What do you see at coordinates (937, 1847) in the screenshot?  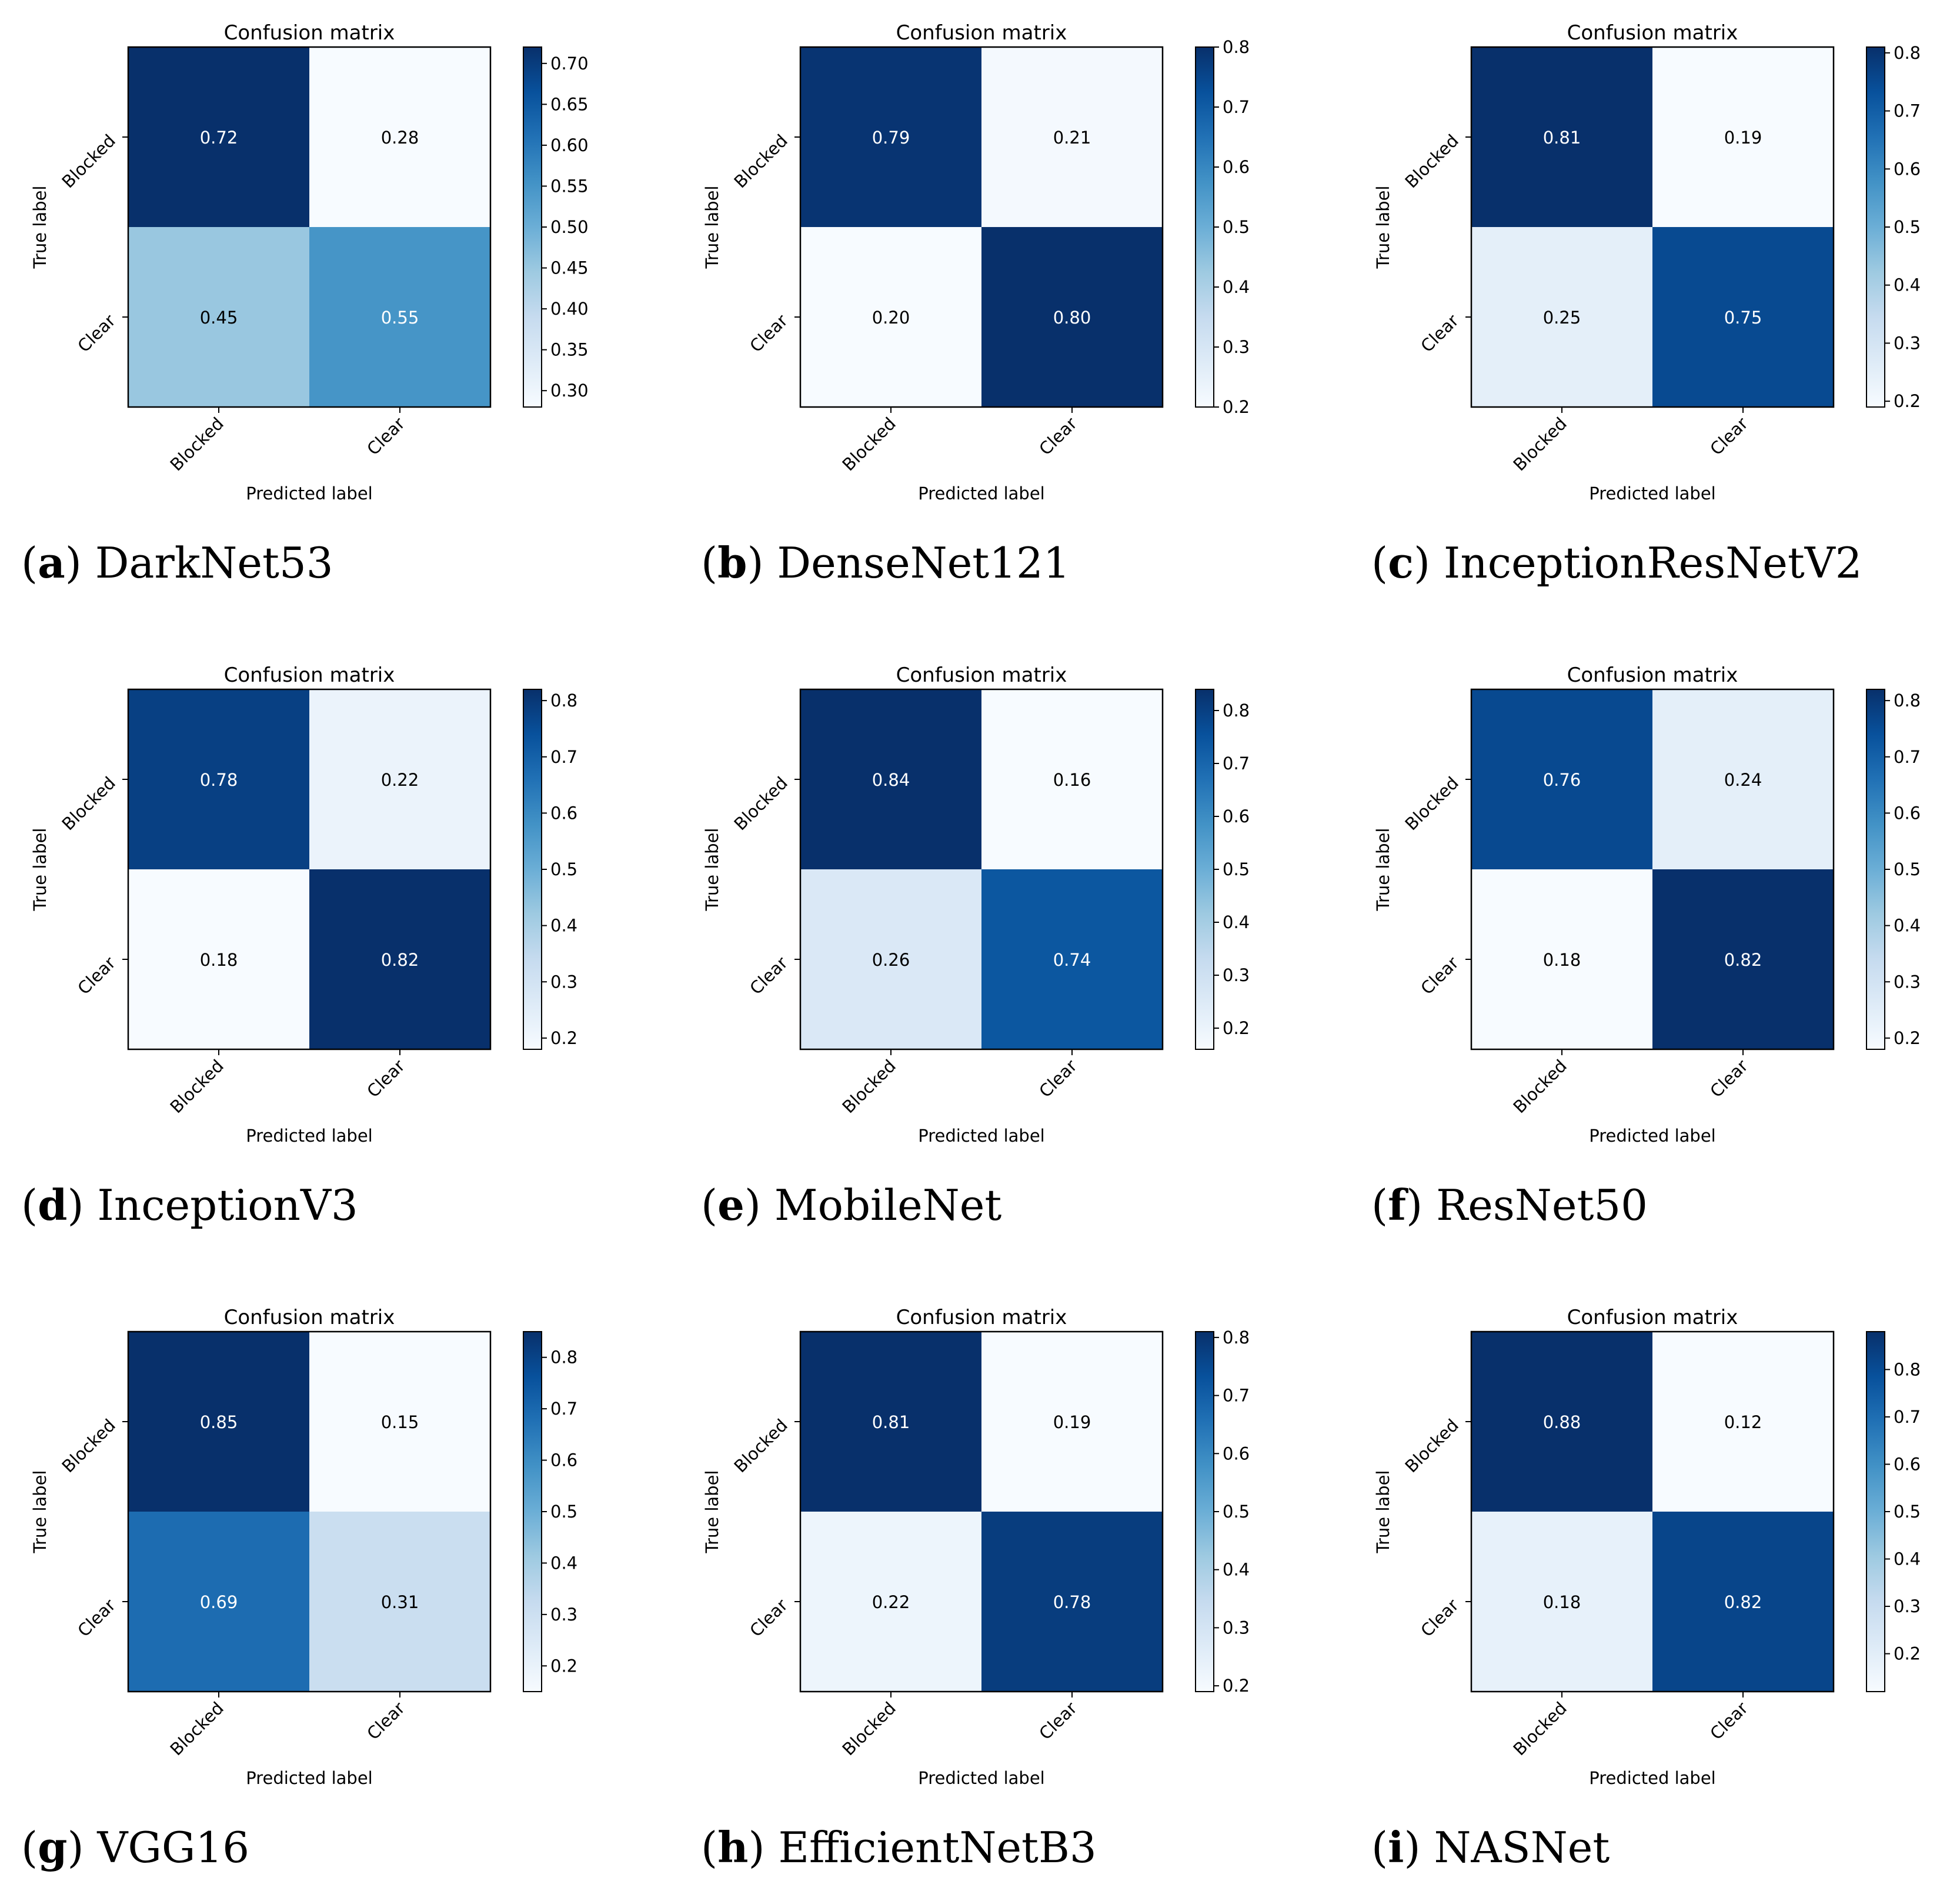 I see `caption-model-name: EfficientNetB3` at bounding box center [937, 1847].